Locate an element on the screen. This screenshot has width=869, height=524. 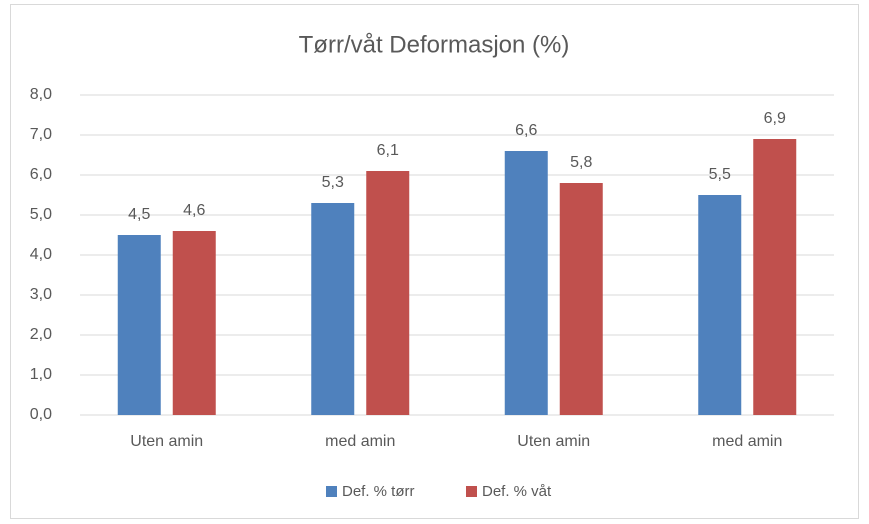
data-label: 6,9 is located at coordinates (775, 118).